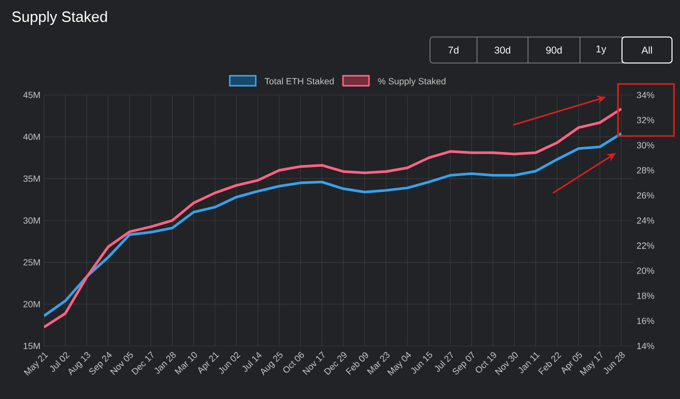 Image resolution: width=680 pixels, height=399 pixels. What do you see at coordinates (121, 363) in the screenshot?
I see `x-tick-label: Nov 05` at bounding box center [121, 363].